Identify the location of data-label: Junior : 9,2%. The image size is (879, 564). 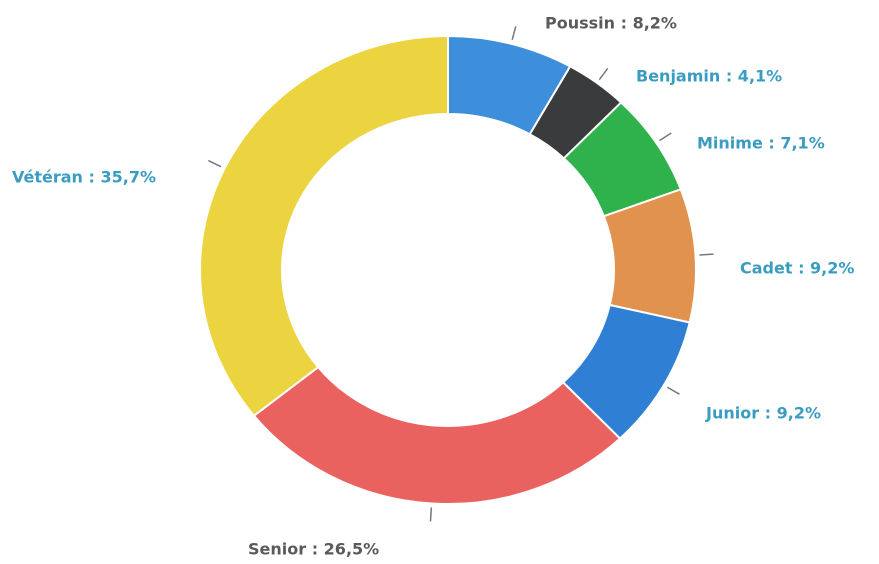
(763, 413).